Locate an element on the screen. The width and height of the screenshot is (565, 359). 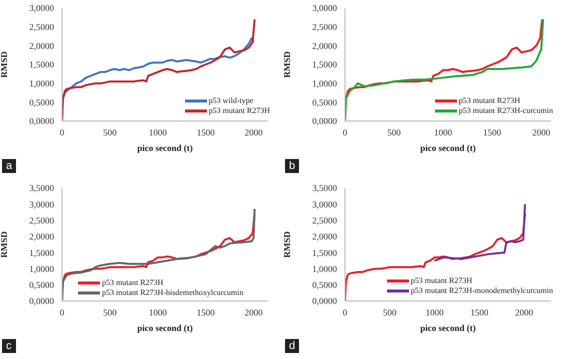
text: d is located at coordinates (292, 346).